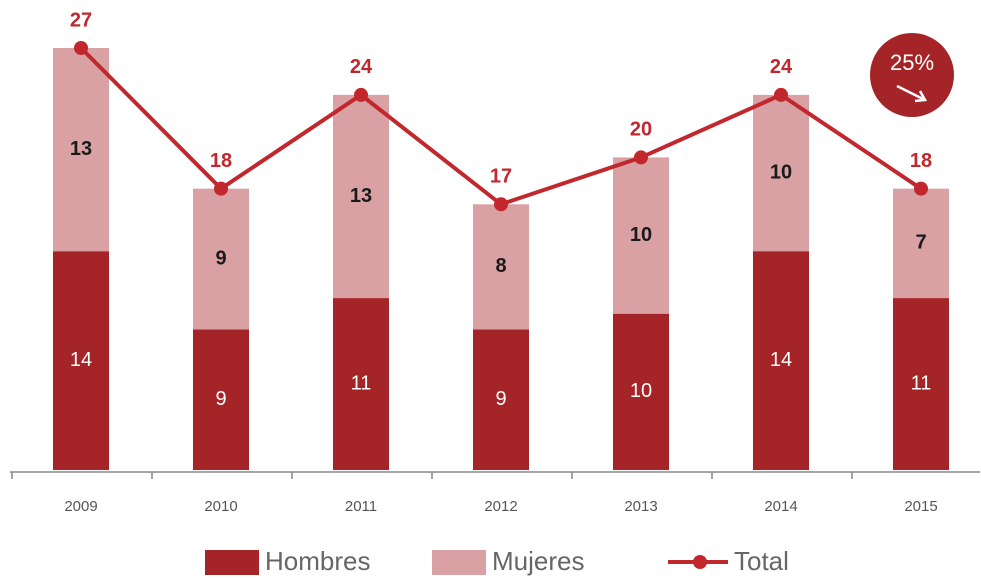  I want to click on x-tick-label: 2010, so click(220, 506).